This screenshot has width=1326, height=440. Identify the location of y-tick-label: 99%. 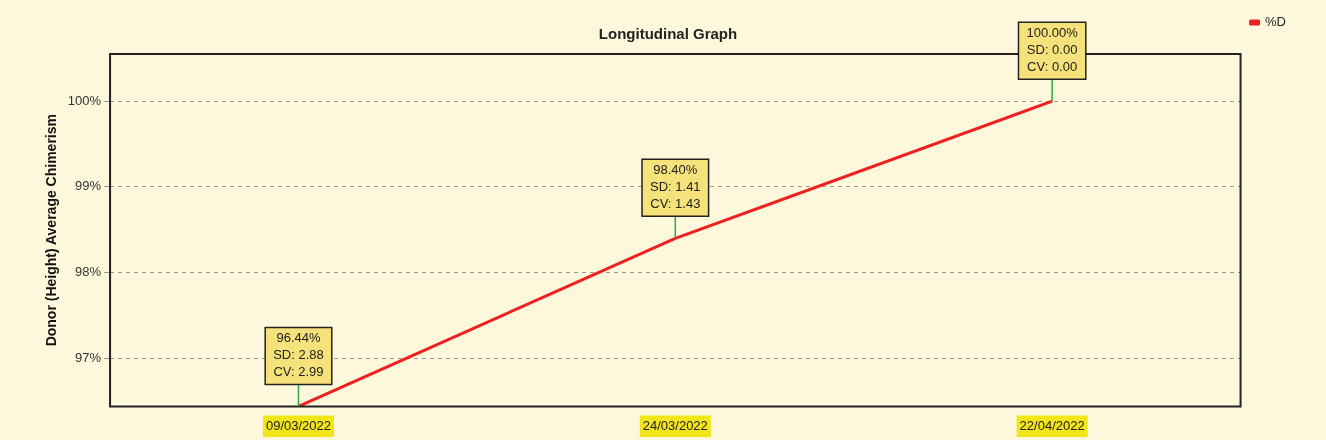
(88, 186).